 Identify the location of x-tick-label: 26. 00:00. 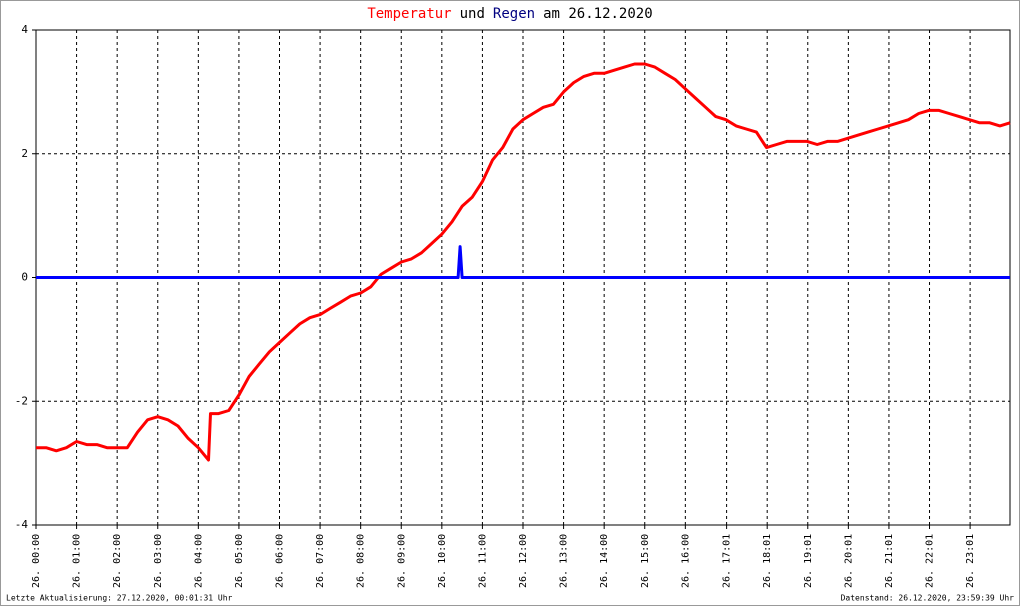
(36, 561).